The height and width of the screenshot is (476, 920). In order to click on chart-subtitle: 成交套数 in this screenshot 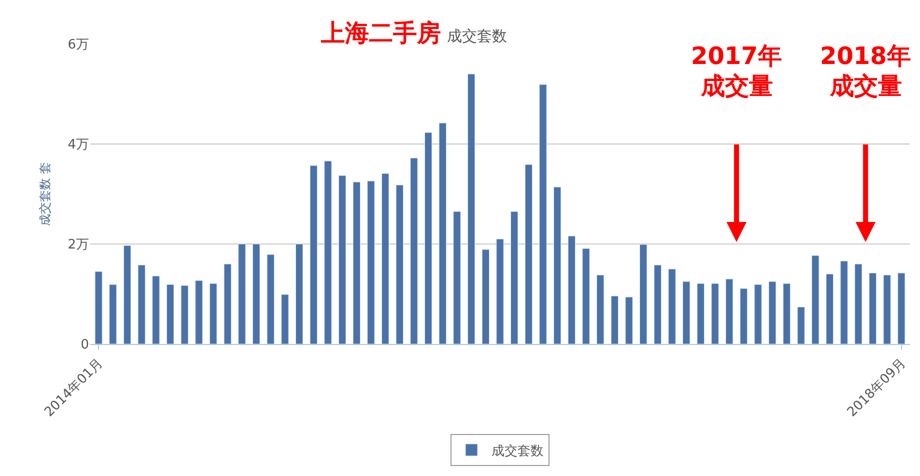, I will do `click(476, 36)`.